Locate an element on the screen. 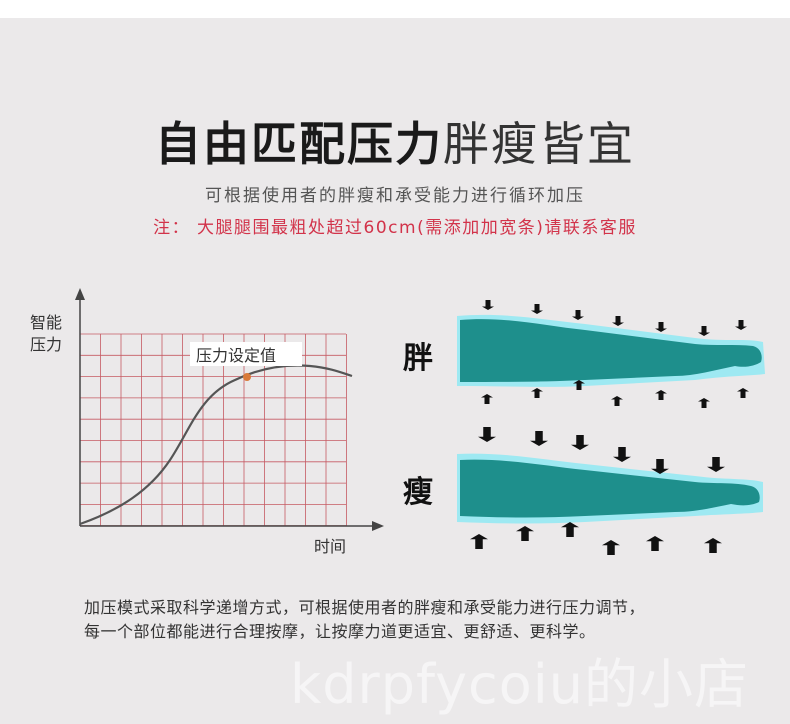 The image size is (790, 724). fat-leg-group is located at coordinates (611, 354).